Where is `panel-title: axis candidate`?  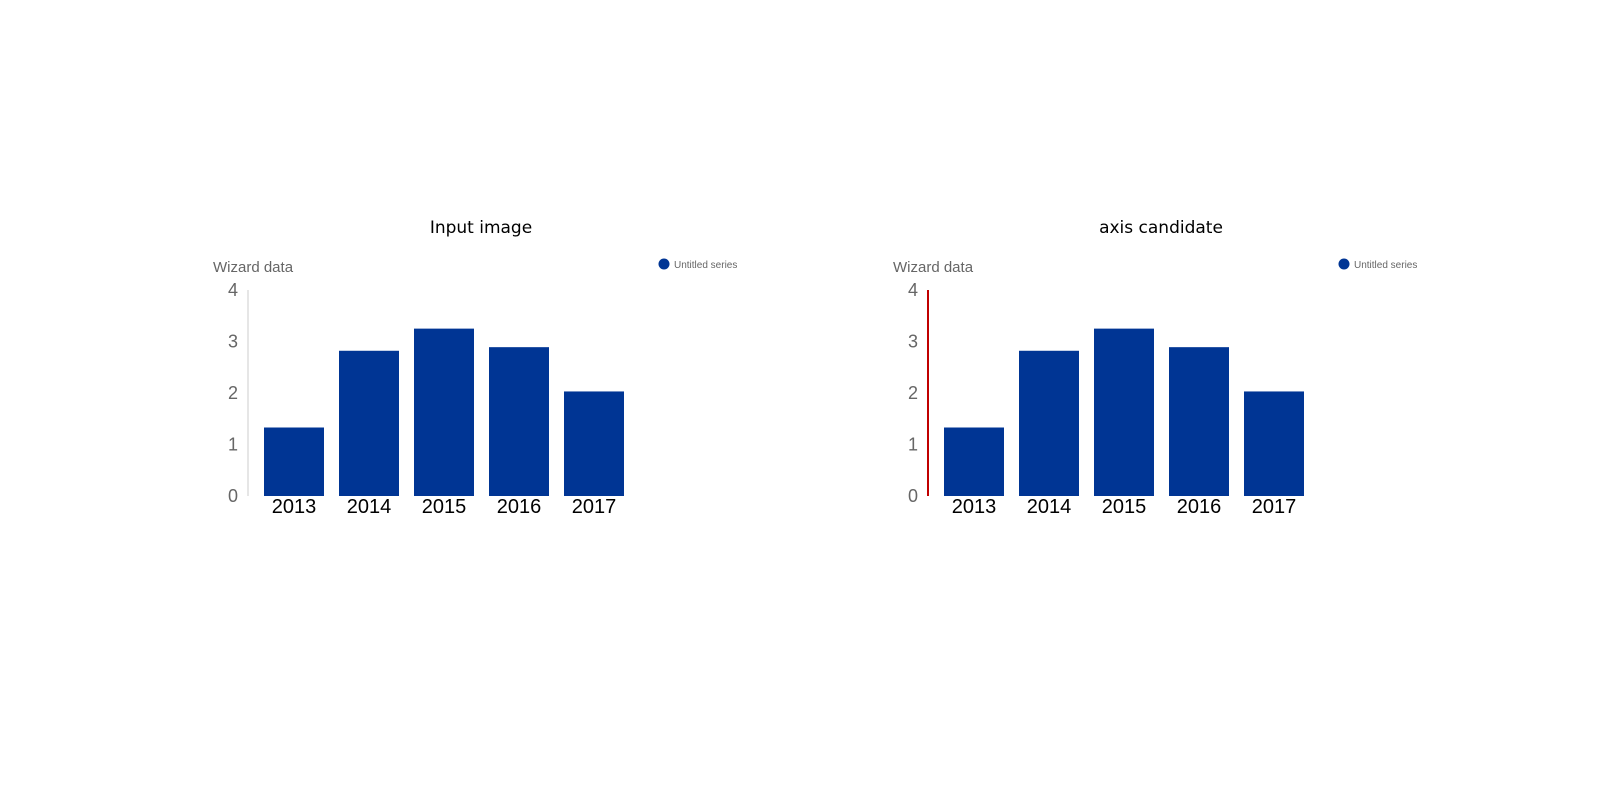 panel-title: axis candidate is located at coordinates (1161, 228).